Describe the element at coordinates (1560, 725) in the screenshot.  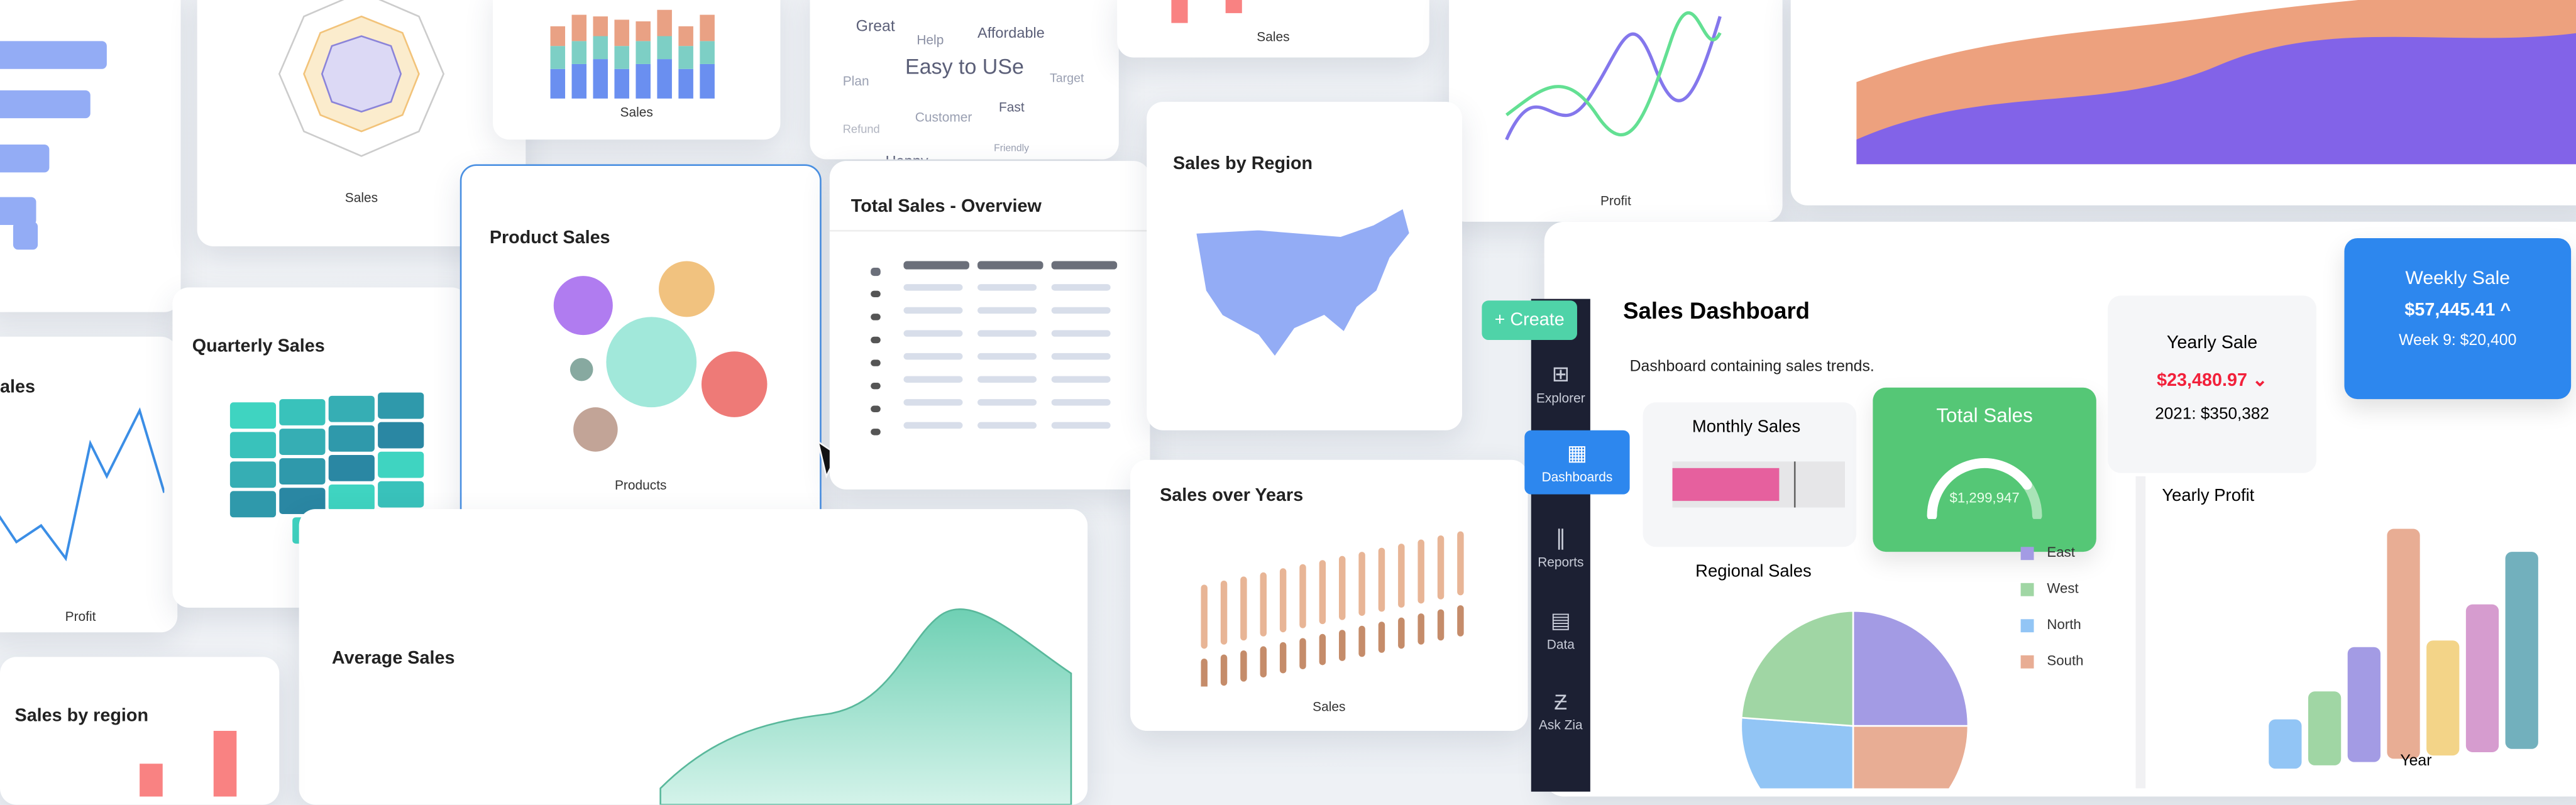
I see `sidebar-item-label: Ask Zia` at that location.